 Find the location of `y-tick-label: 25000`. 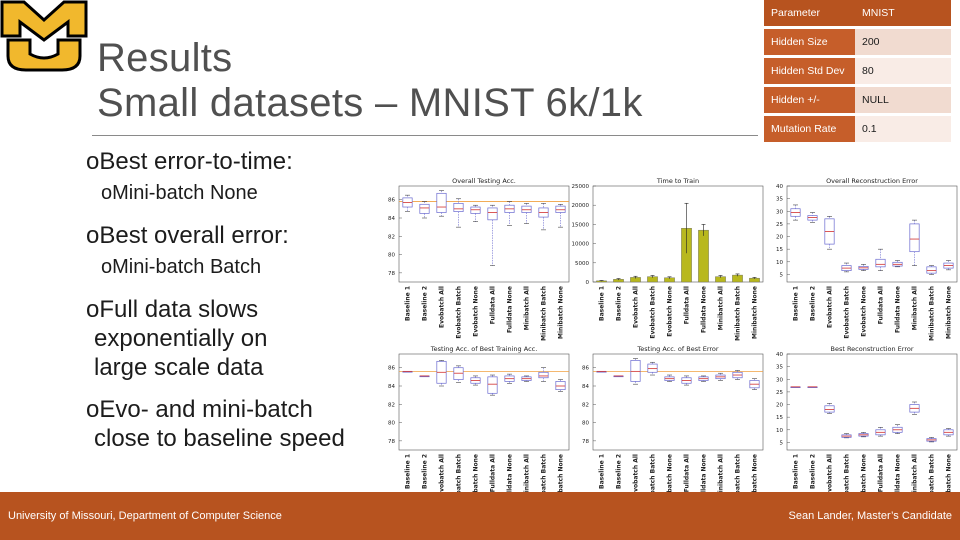

y-tick-label: 25000 is located at coordinates (581, 187).